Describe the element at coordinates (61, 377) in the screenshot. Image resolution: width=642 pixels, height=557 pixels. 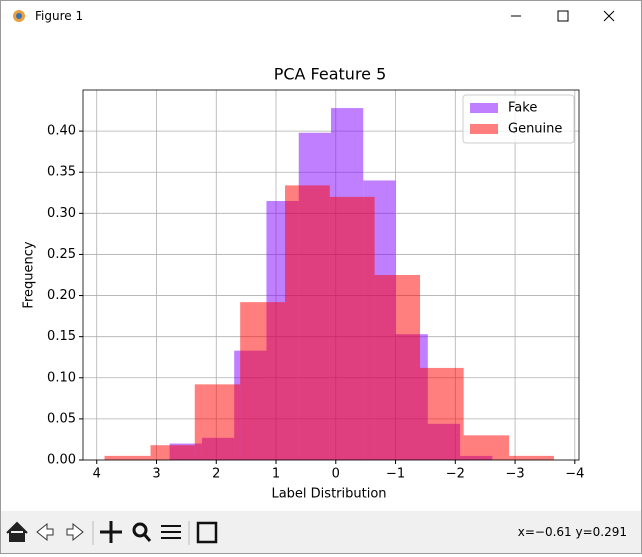
I see `y-tick-label: 0.10` at that location.